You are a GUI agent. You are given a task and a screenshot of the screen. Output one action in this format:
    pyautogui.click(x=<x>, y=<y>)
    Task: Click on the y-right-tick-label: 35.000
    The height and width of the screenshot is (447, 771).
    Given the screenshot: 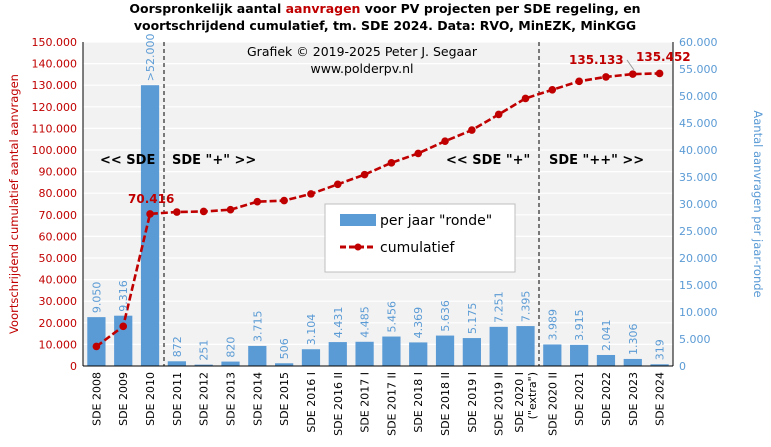 What is the action you would take?
    pyautogui.click(x=698, y=177)
    